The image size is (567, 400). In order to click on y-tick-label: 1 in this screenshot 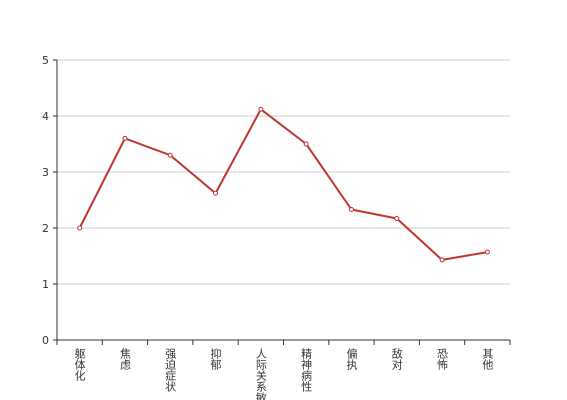, I will do `click(45, 284)`.